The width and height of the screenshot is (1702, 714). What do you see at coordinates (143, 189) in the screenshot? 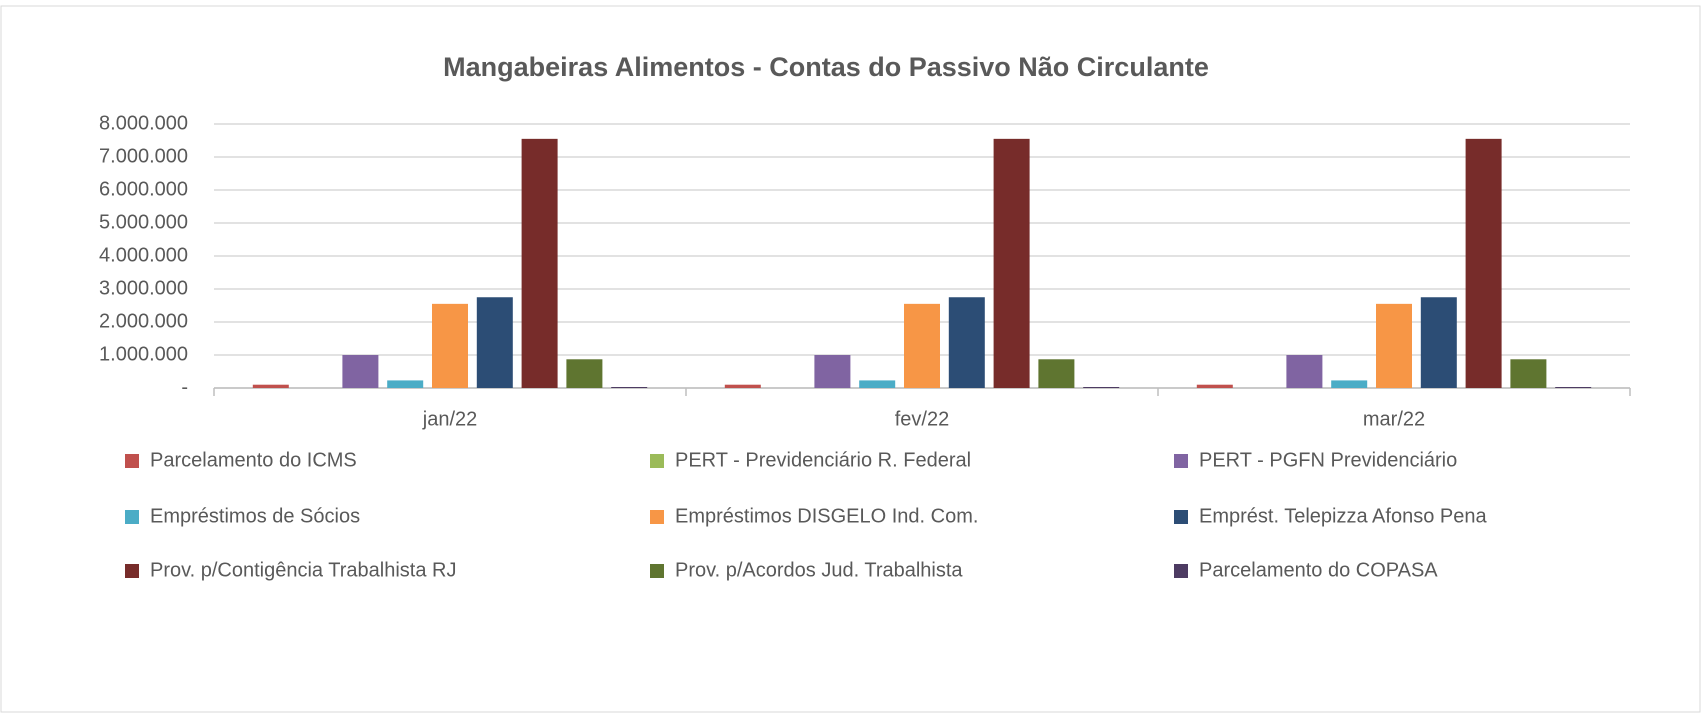
I see `y-tick-label: 6.000.000` at bounding box center [143, 189].